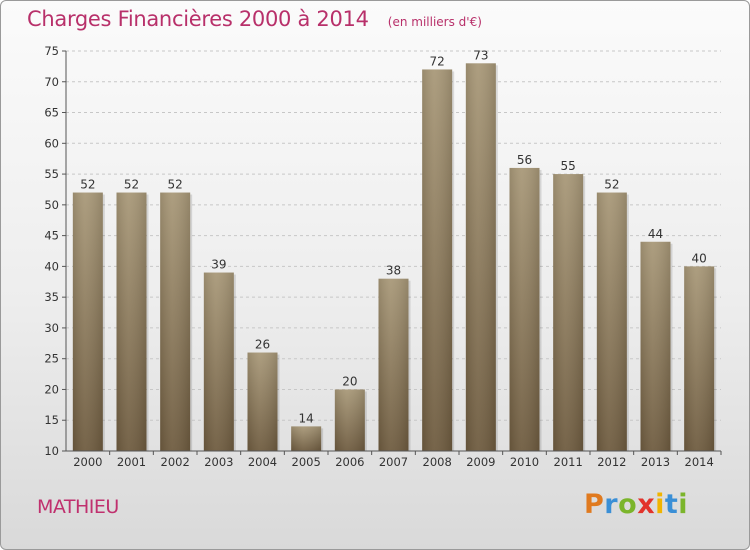  Describe the element at coordinates (51, 82) in the screenshot. I see `y-tick-label: 70` at that location.